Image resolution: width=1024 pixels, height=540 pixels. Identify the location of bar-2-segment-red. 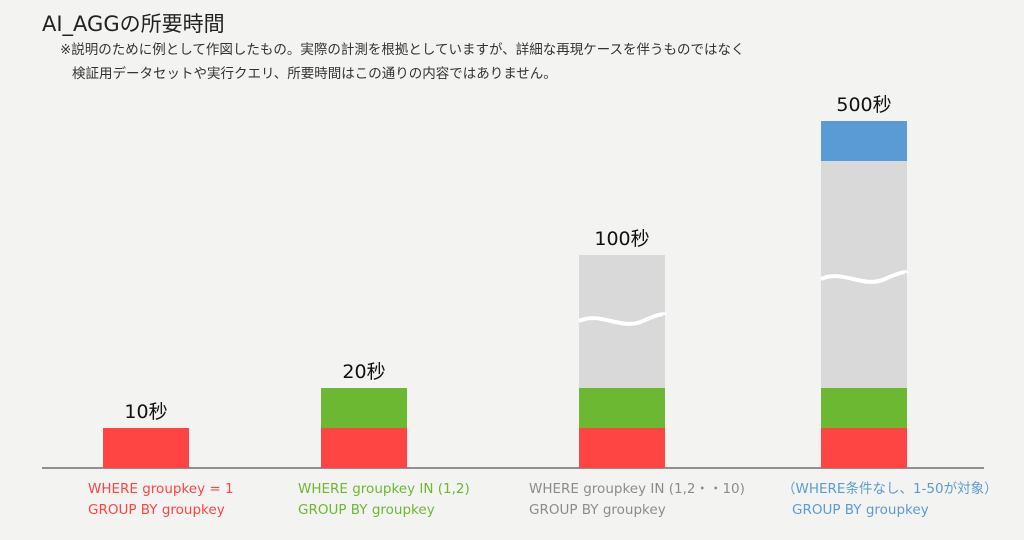
(364, 448).